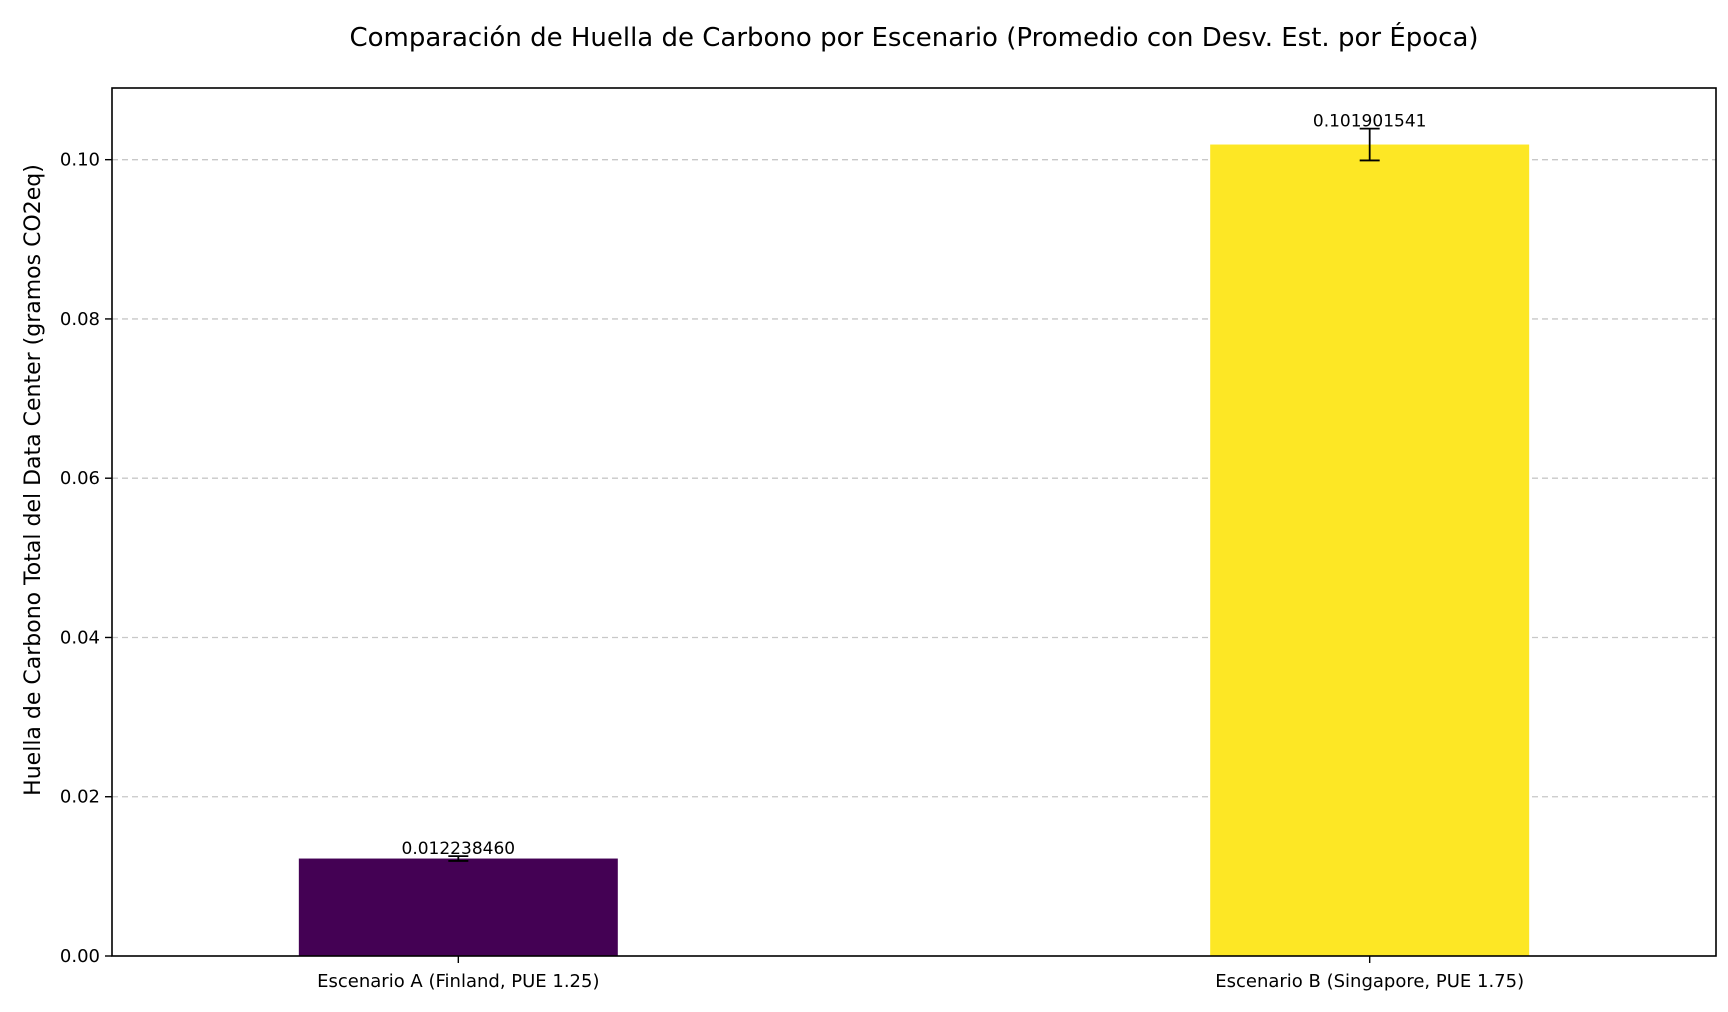  What do you see at coordinates (80, 160) in the screenshot?
I see `y-tick-label: 0.10` at bounding box center [80, 160].